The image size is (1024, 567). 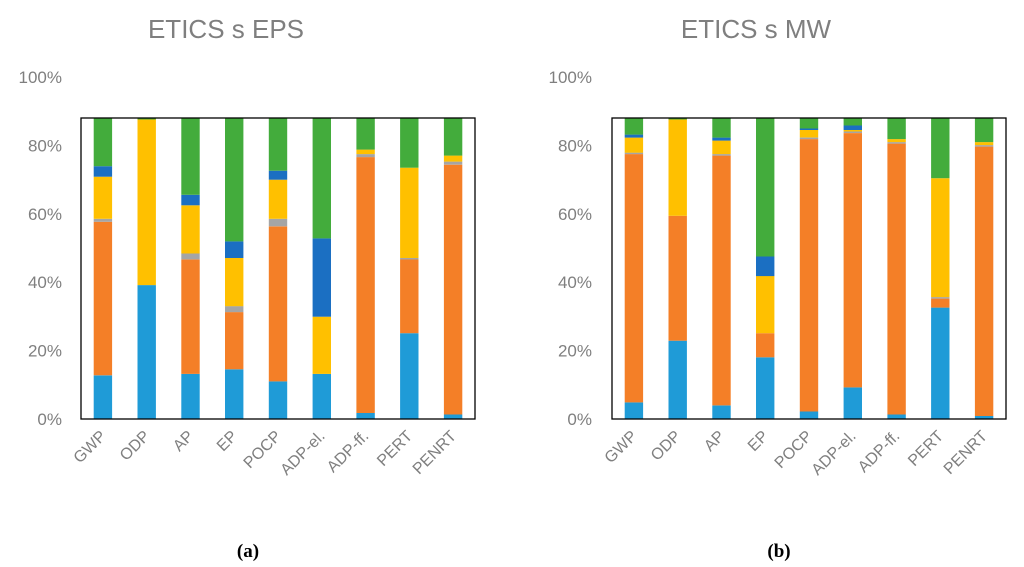 I want to click on chart-title: ETICS s MW, so click(x=756, y=29).